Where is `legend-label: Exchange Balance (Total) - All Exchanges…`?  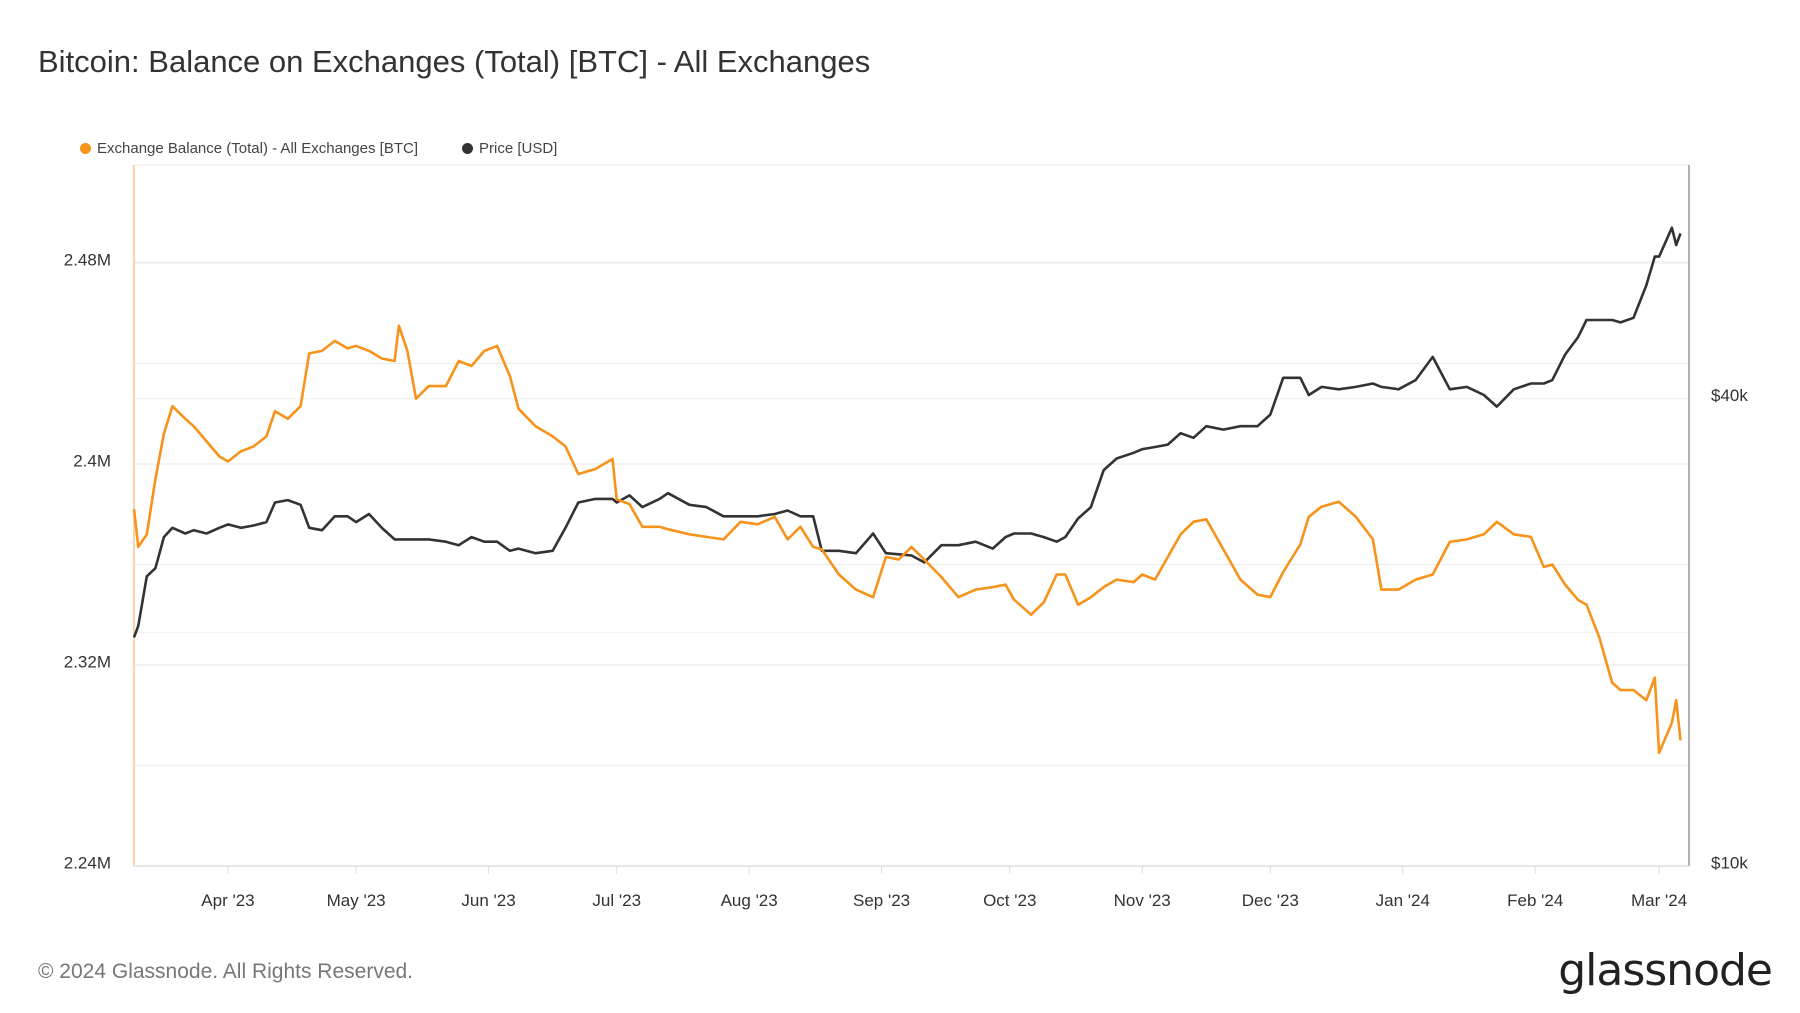 legend-label: Exchange Balance (Total) - All Exchanges… is located at coordinates (257, 148).